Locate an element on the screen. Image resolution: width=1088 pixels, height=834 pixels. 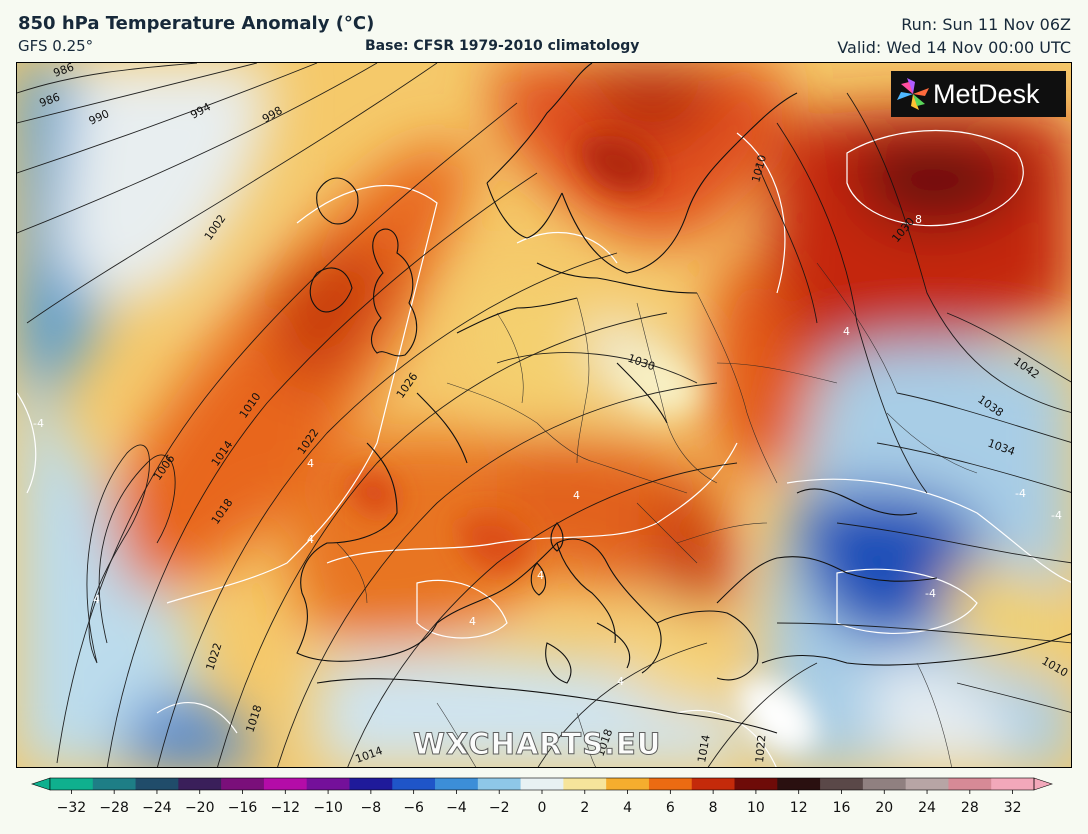
model-label: GFS 0.25° is located at coordinates (56, 46).